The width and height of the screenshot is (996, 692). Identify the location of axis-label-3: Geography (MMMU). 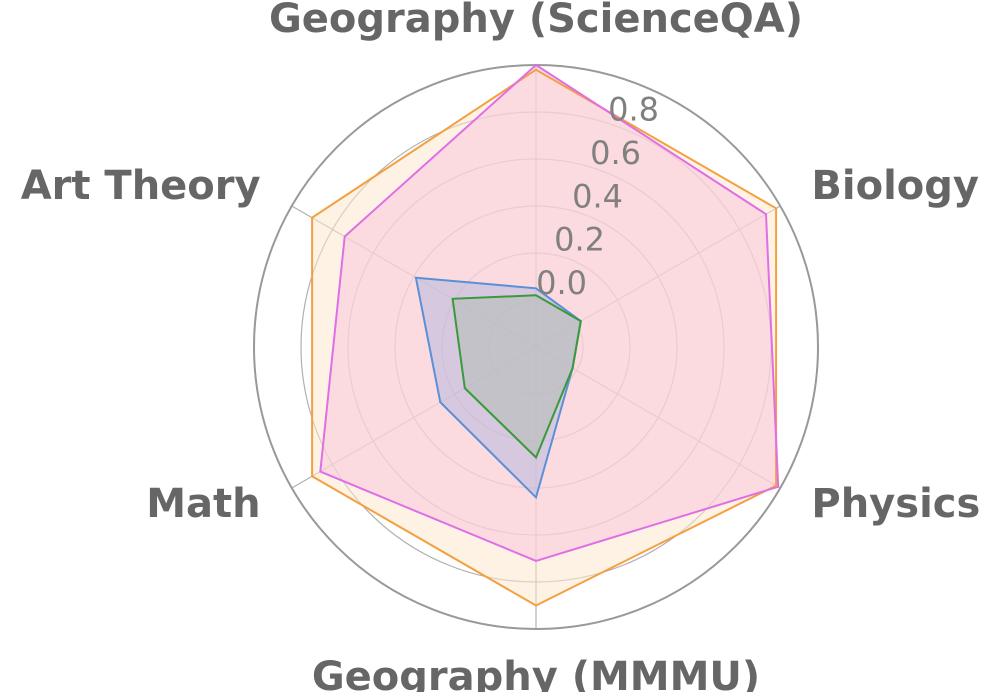
(536, 673).